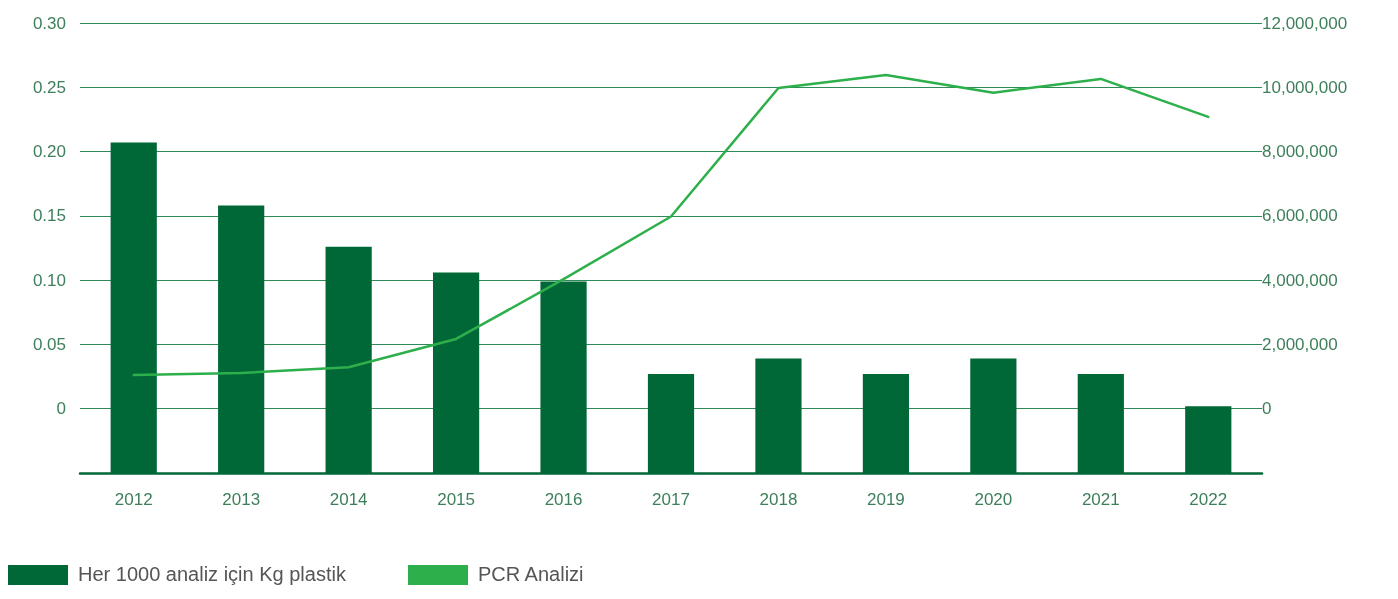 The image size is (1398, 599). I want to click on legend-label: PCR Analizi, so click(530, 574).